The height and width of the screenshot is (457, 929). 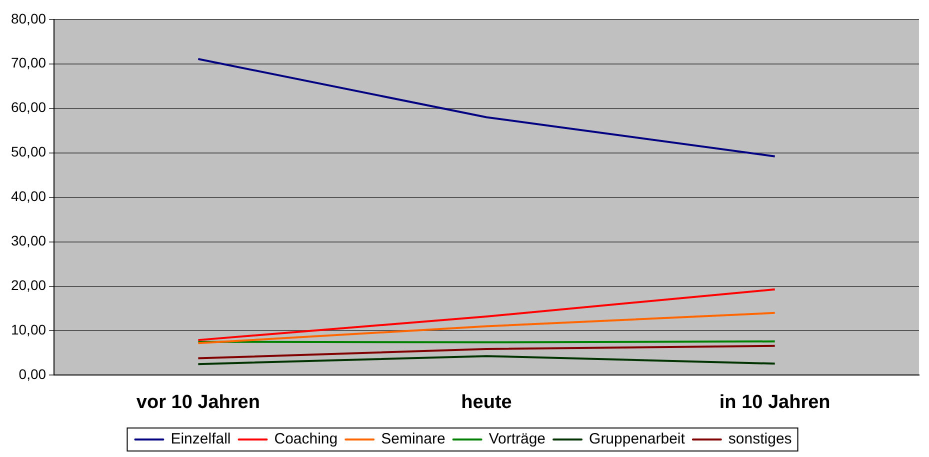 I want to click on y-tick-label: 10,00, so click(x=28, y=330).